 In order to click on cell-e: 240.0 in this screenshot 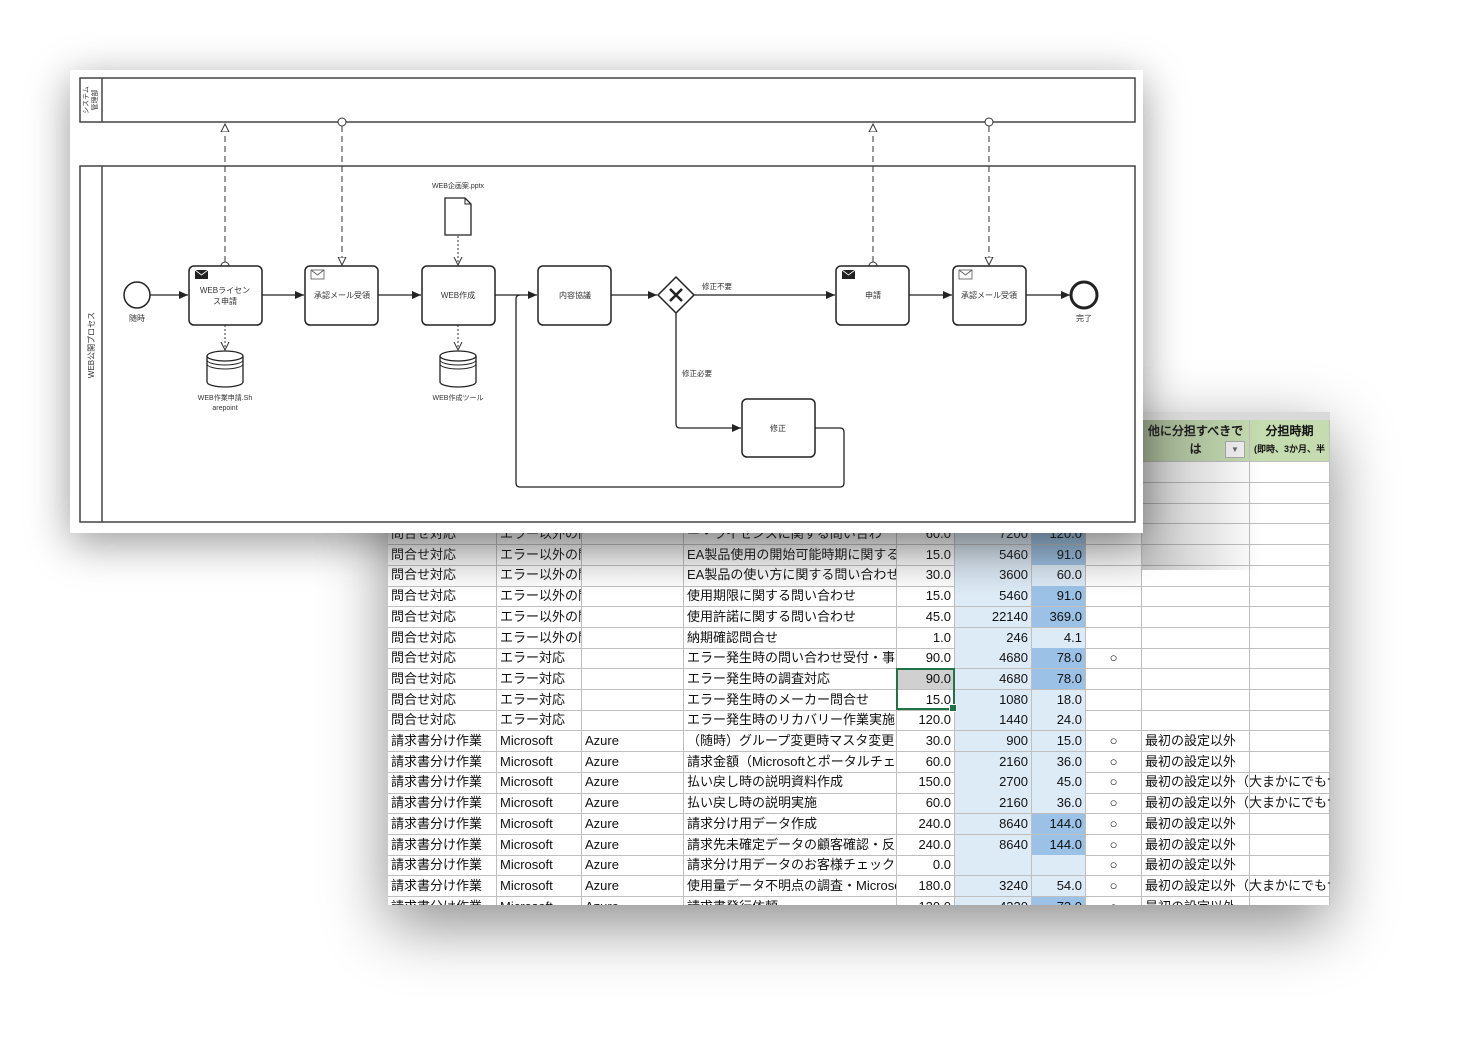, I will do `click(926, 845)`.